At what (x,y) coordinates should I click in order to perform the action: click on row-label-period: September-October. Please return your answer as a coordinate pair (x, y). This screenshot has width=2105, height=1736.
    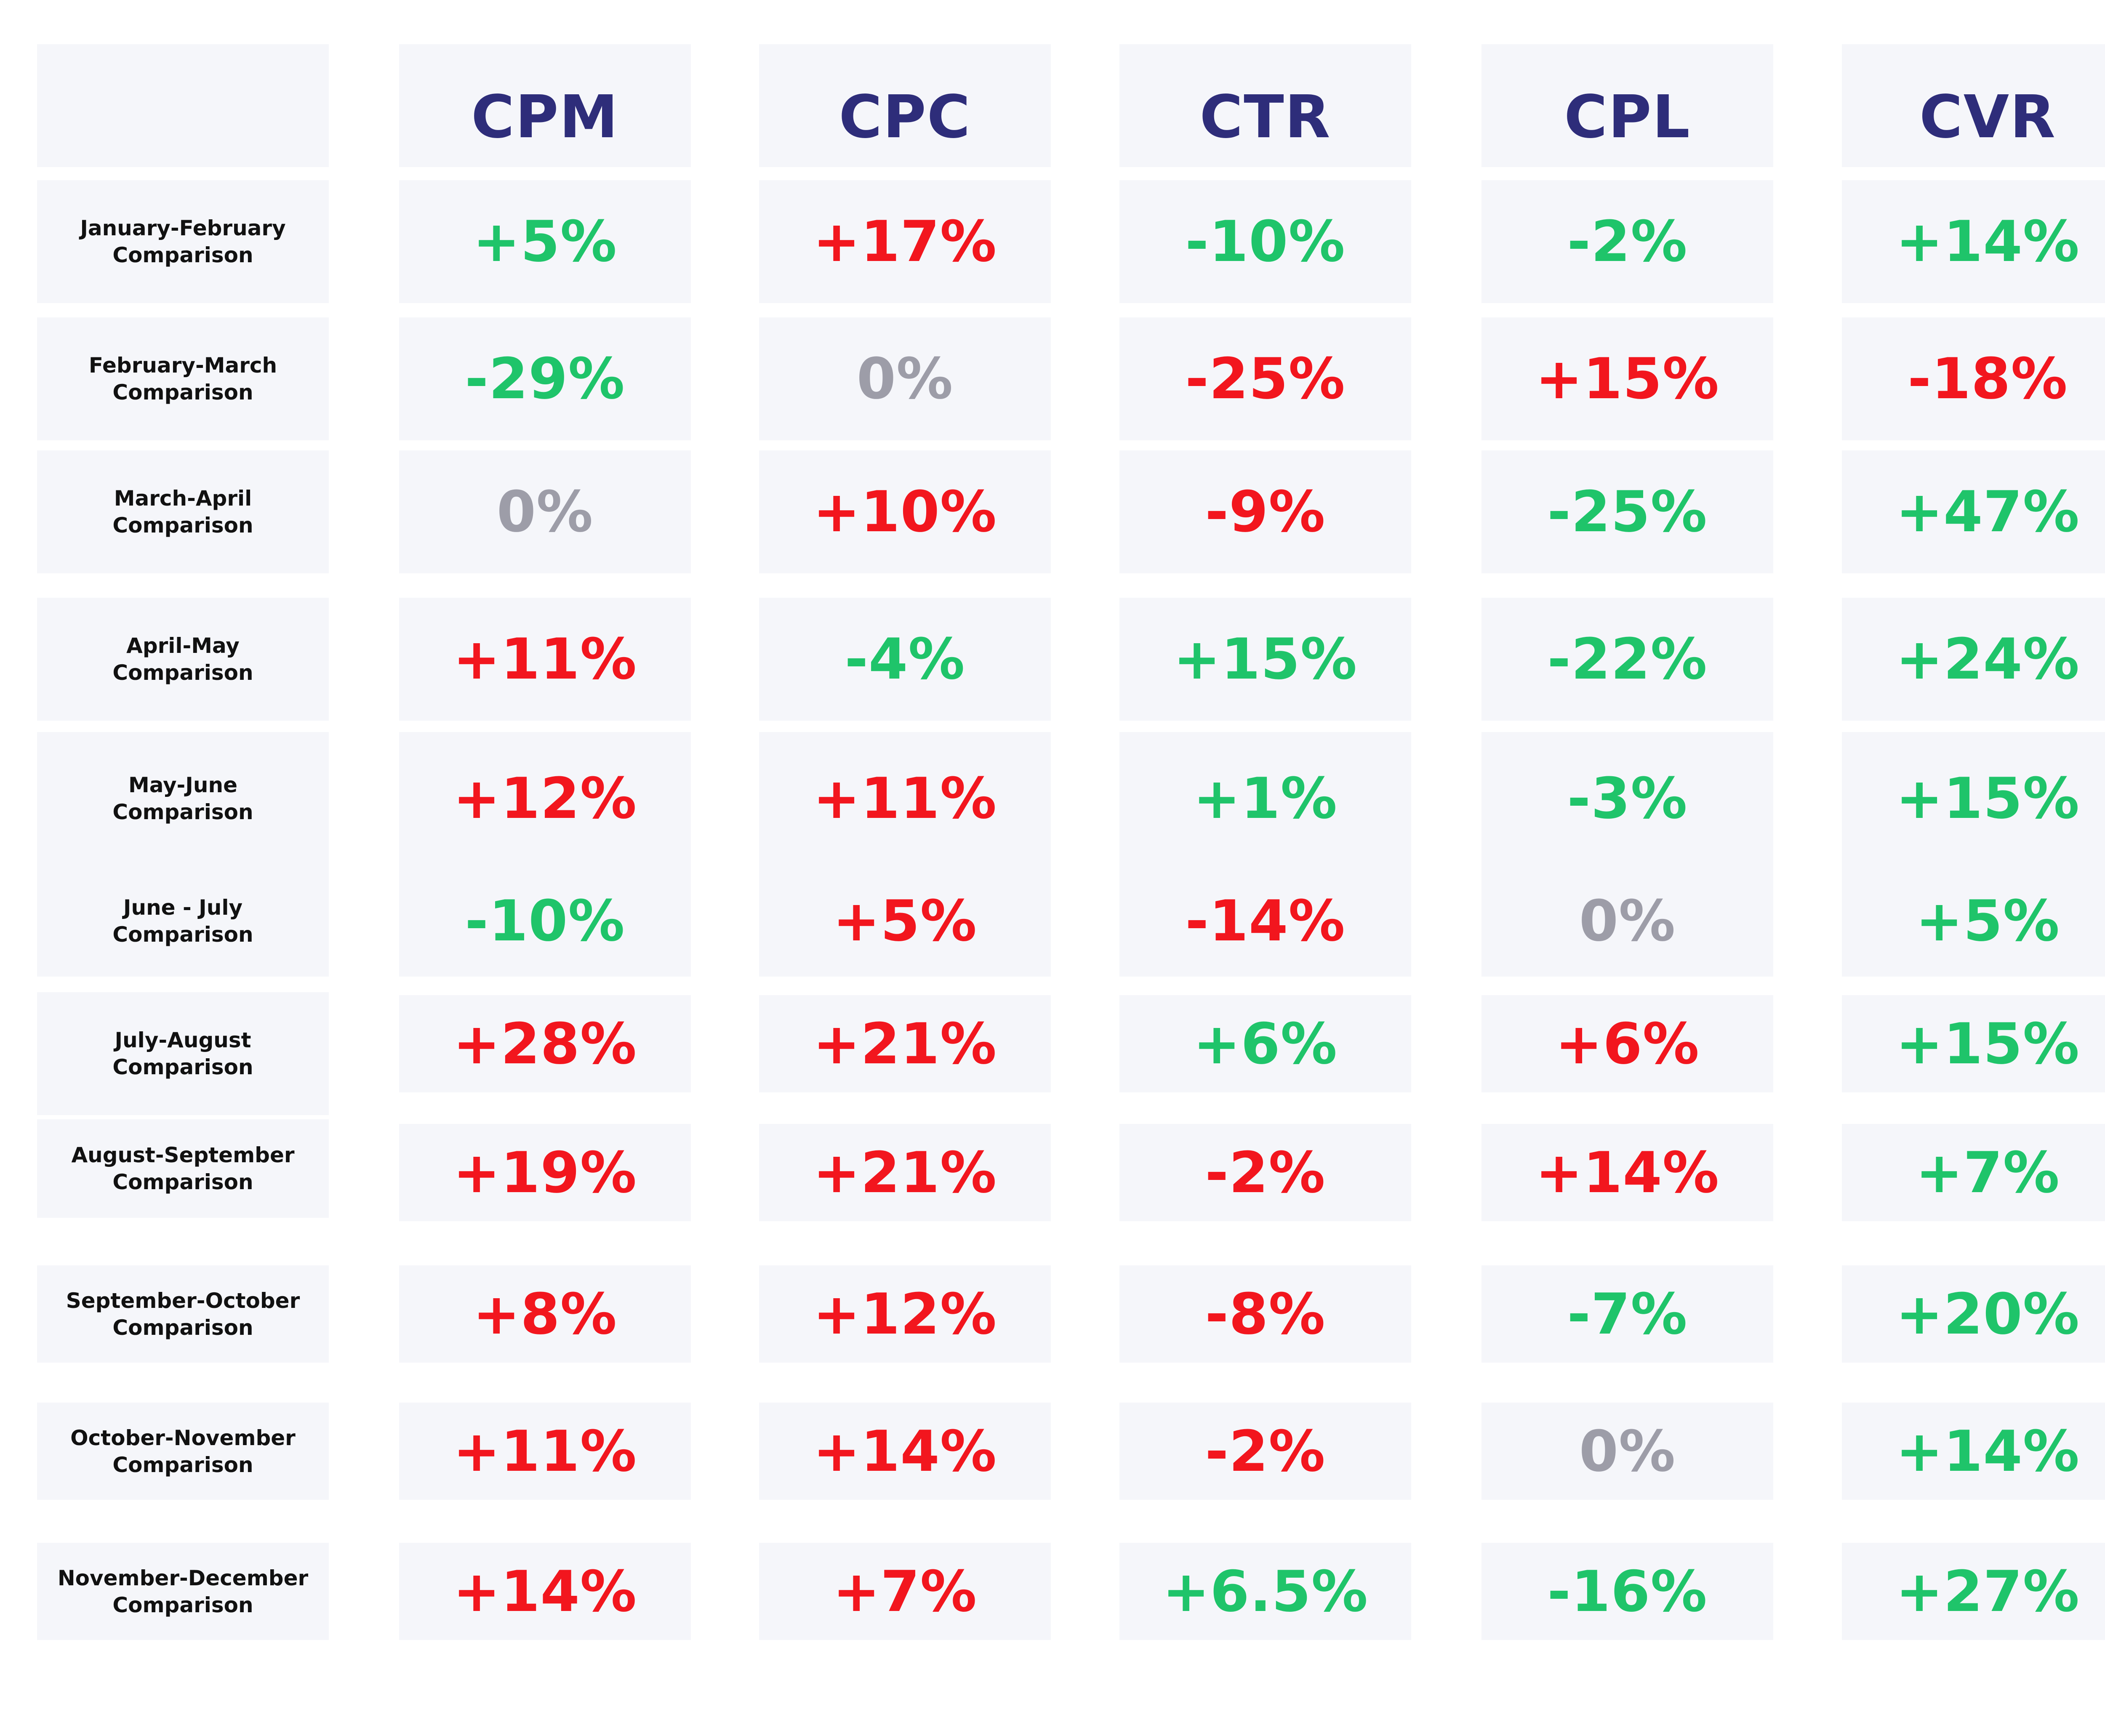
    Looking at the image, I should click on (183, 1300).